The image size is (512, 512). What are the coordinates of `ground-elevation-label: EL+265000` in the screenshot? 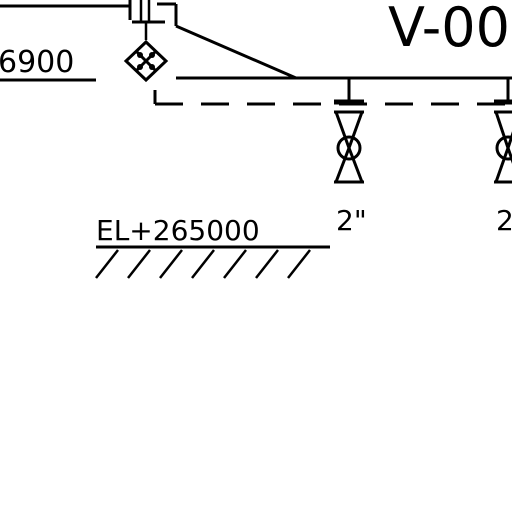 It's located at (178, 230).